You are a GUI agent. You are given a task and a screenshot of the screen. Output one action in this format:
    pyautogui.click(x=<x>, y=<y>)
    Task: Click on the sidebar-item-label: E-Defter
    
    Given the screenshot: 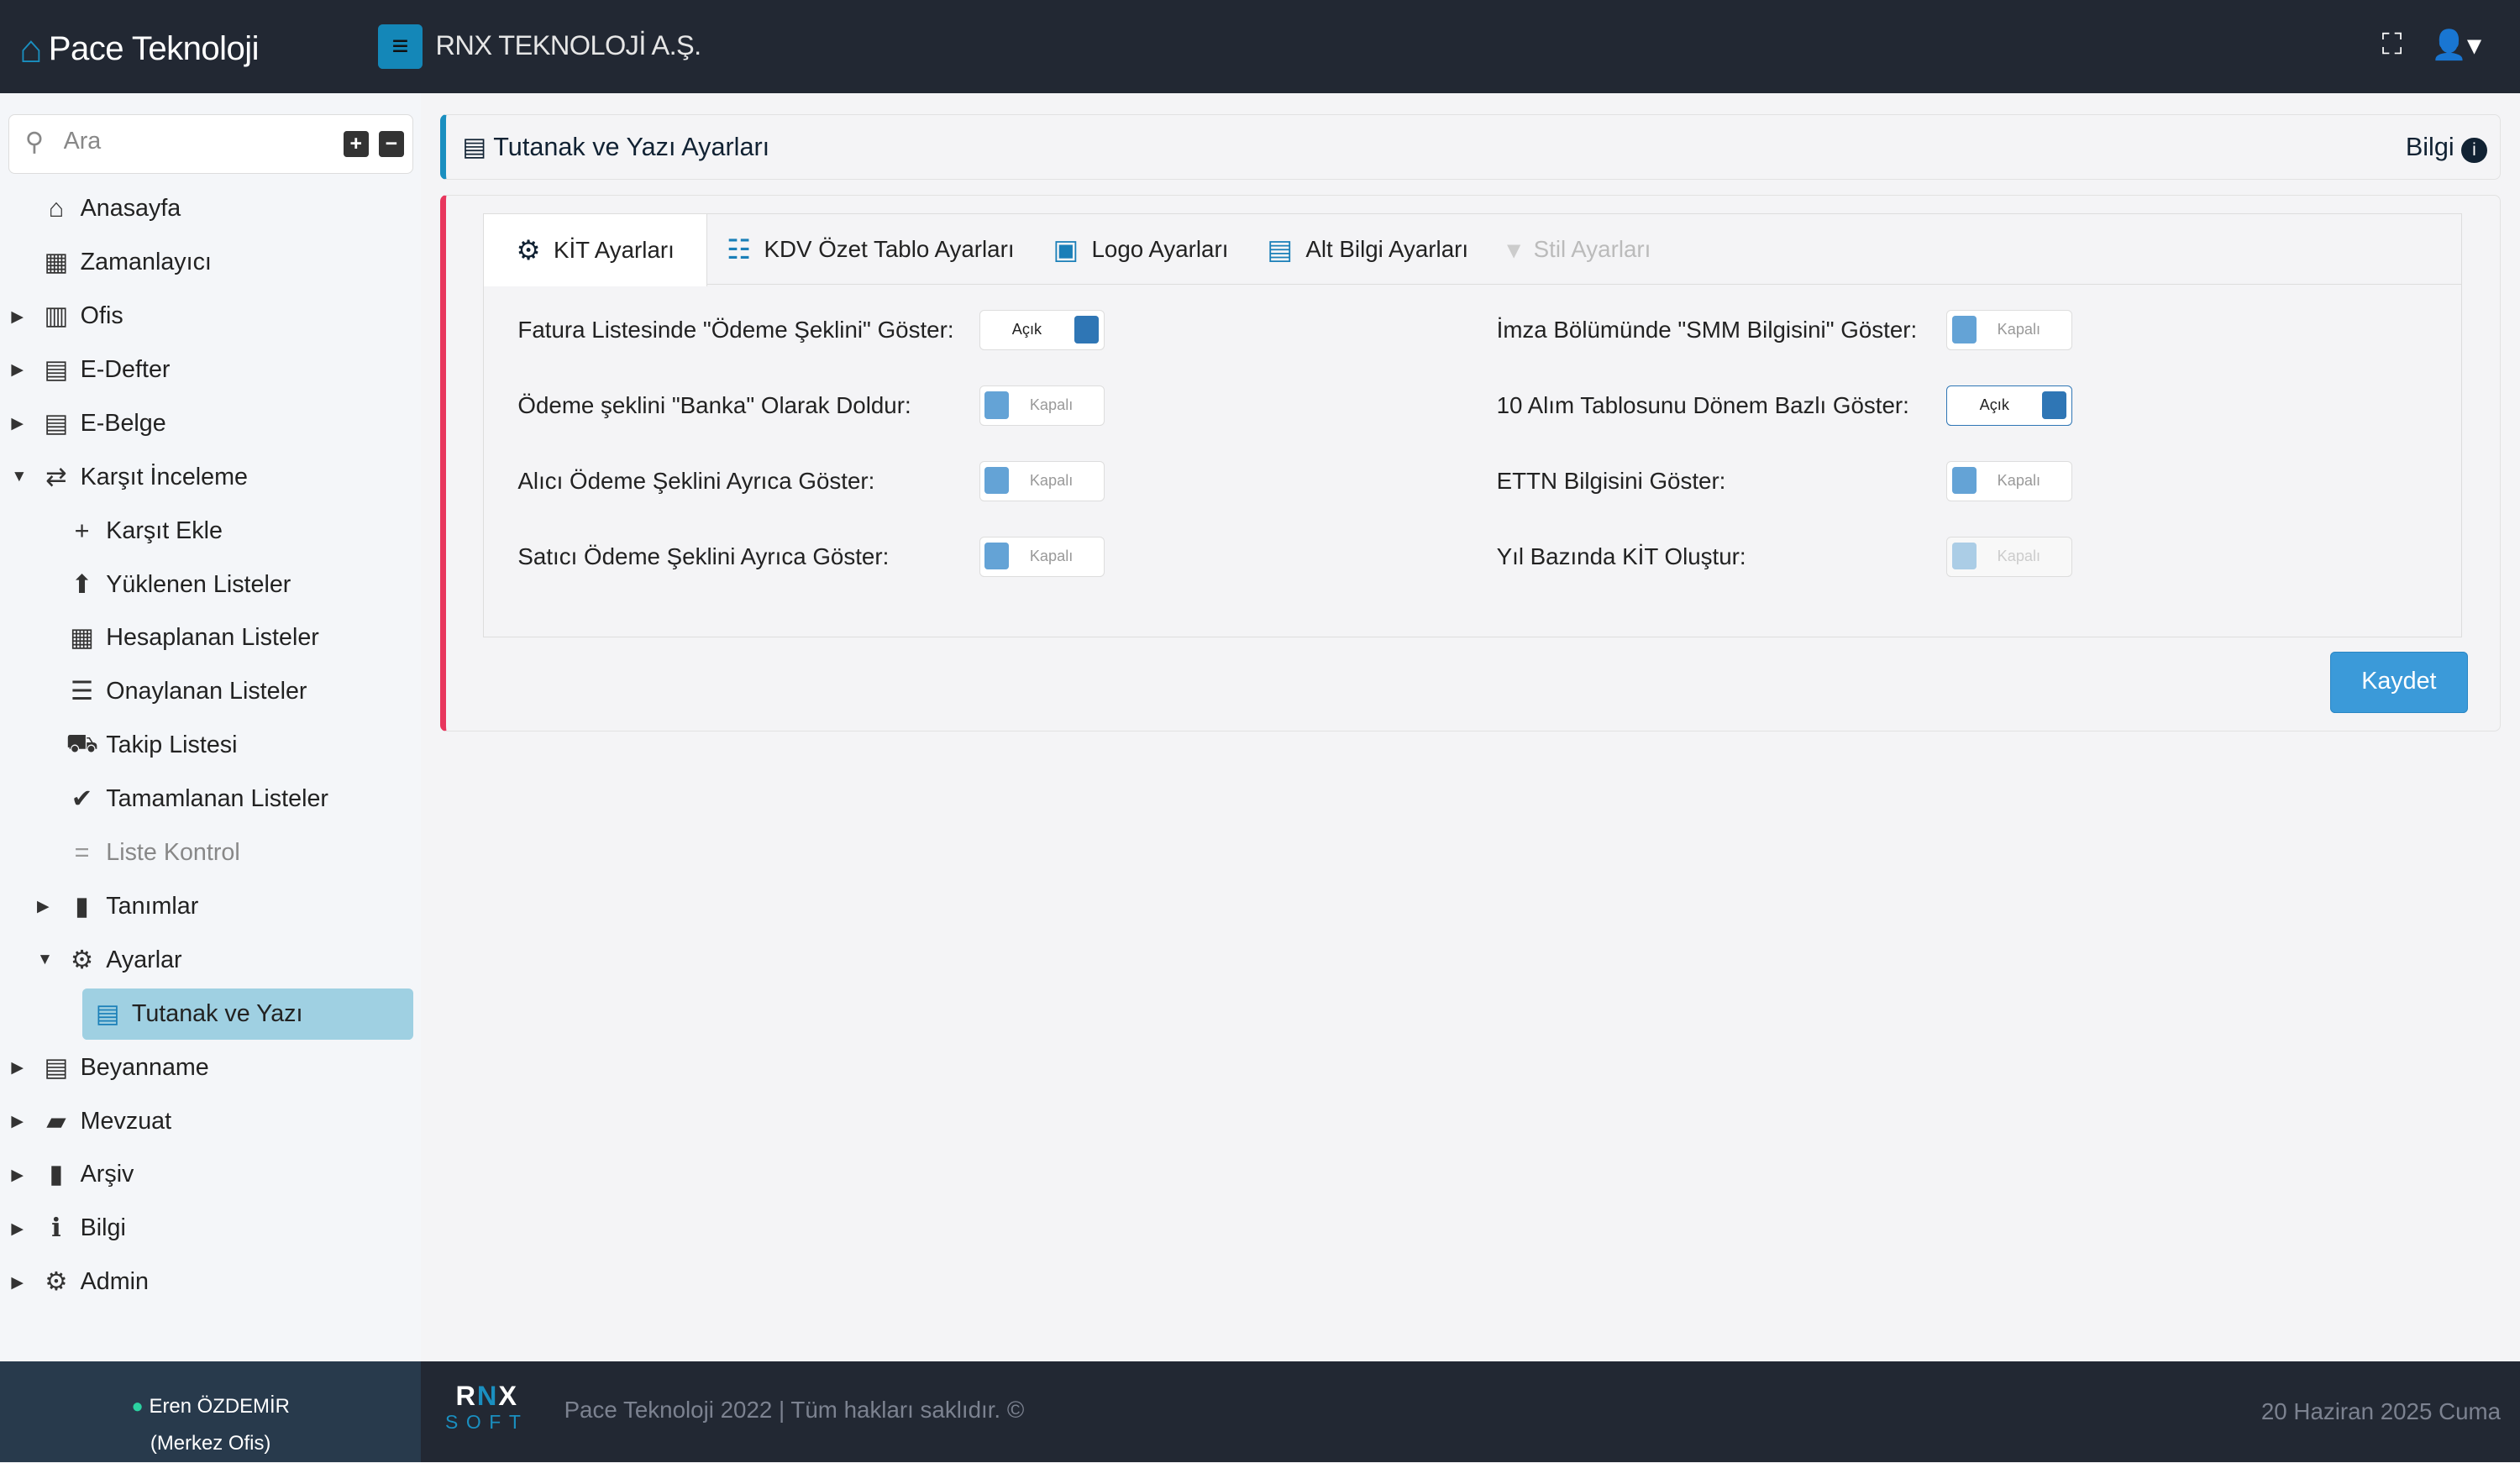 What is the action you would take?
    pyautogui.click(x=125, y=369)
    